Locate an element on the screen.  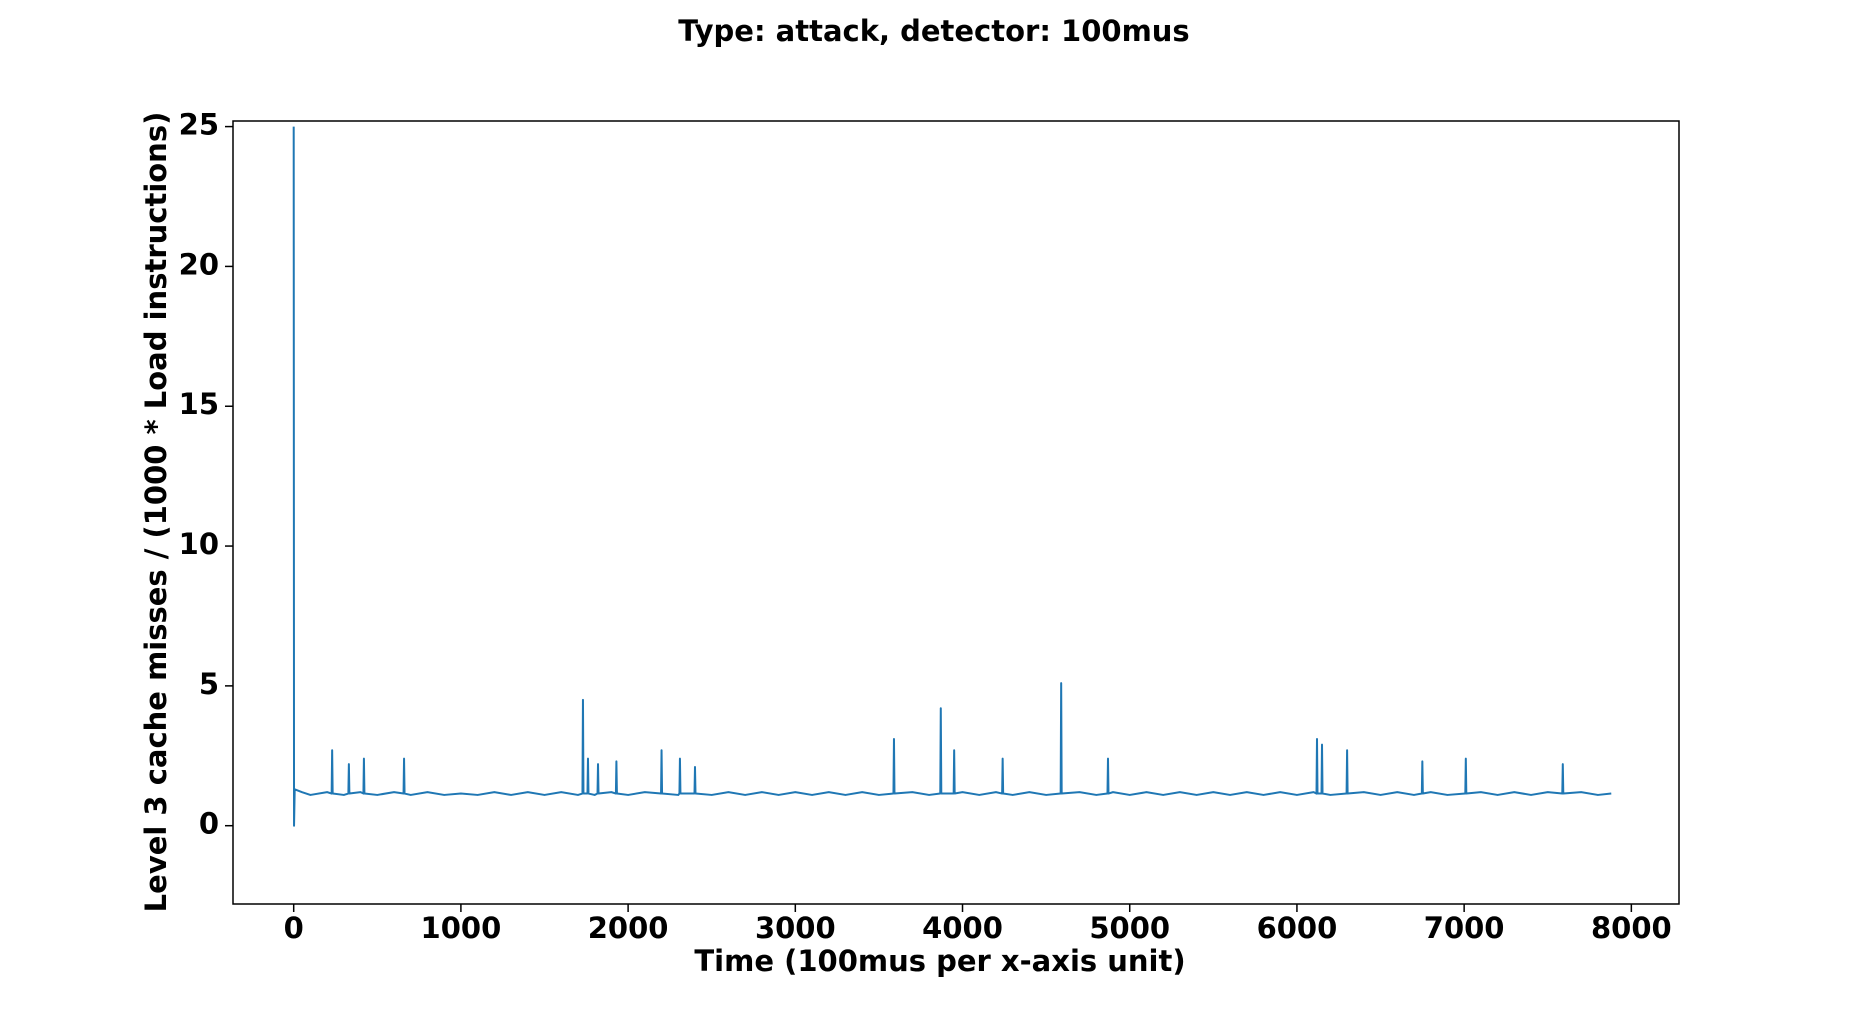
x-tick-label: 4000 is located at coordinates (962, 928).